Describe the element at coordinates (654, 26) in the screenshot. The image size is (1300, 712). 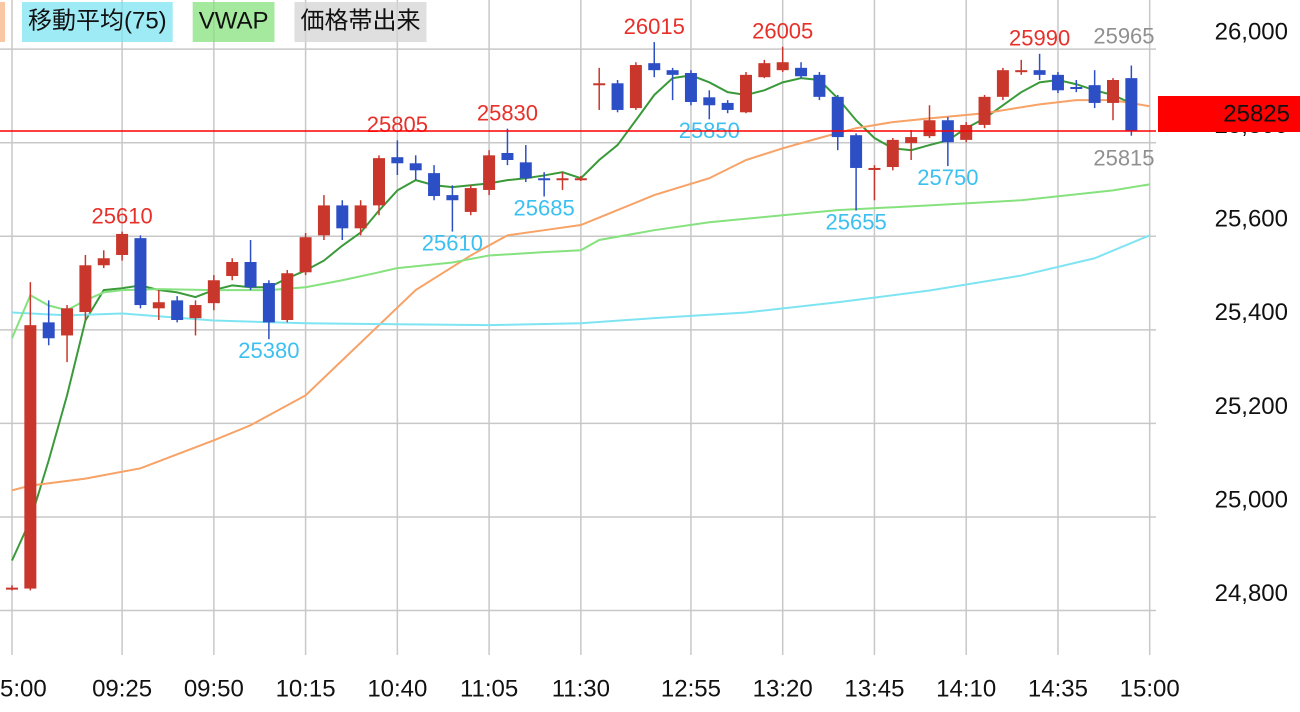
I see `price-annotation: 26015` at that location.